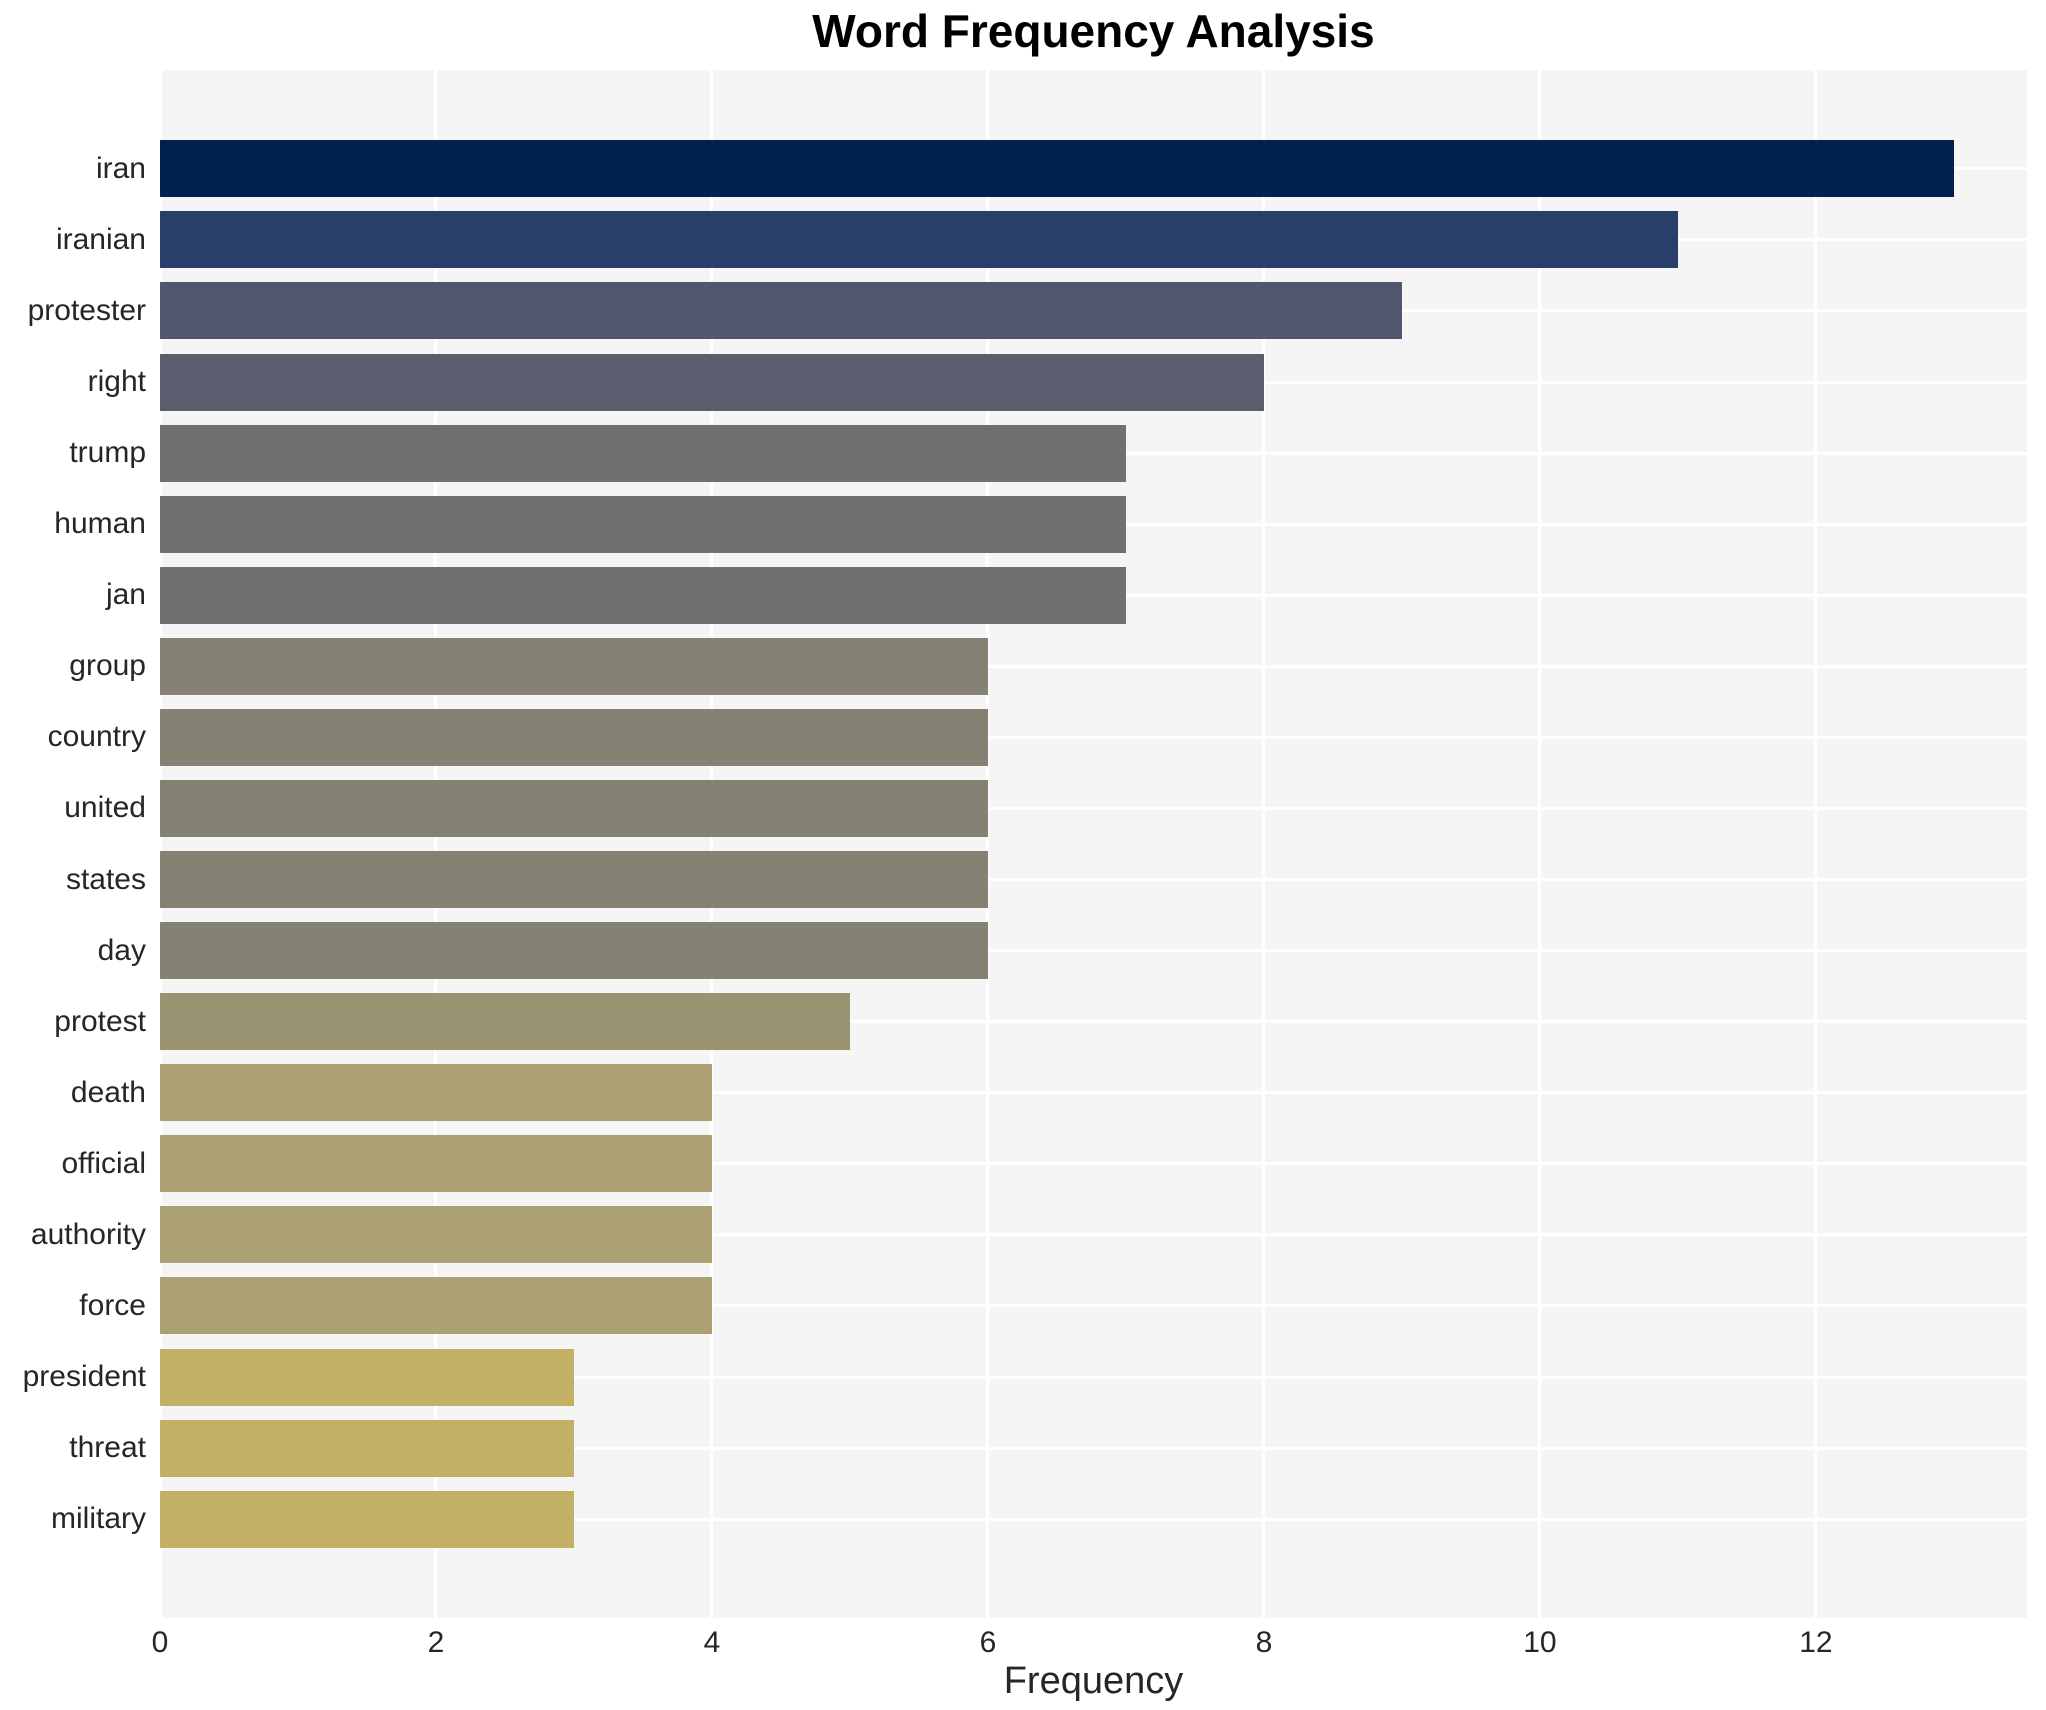 The height and width of the screenshot is (1710, 2046). Describe the element at coordinates (1093, 1164) in the screenshot. I see `gridline-y-official` at that location.